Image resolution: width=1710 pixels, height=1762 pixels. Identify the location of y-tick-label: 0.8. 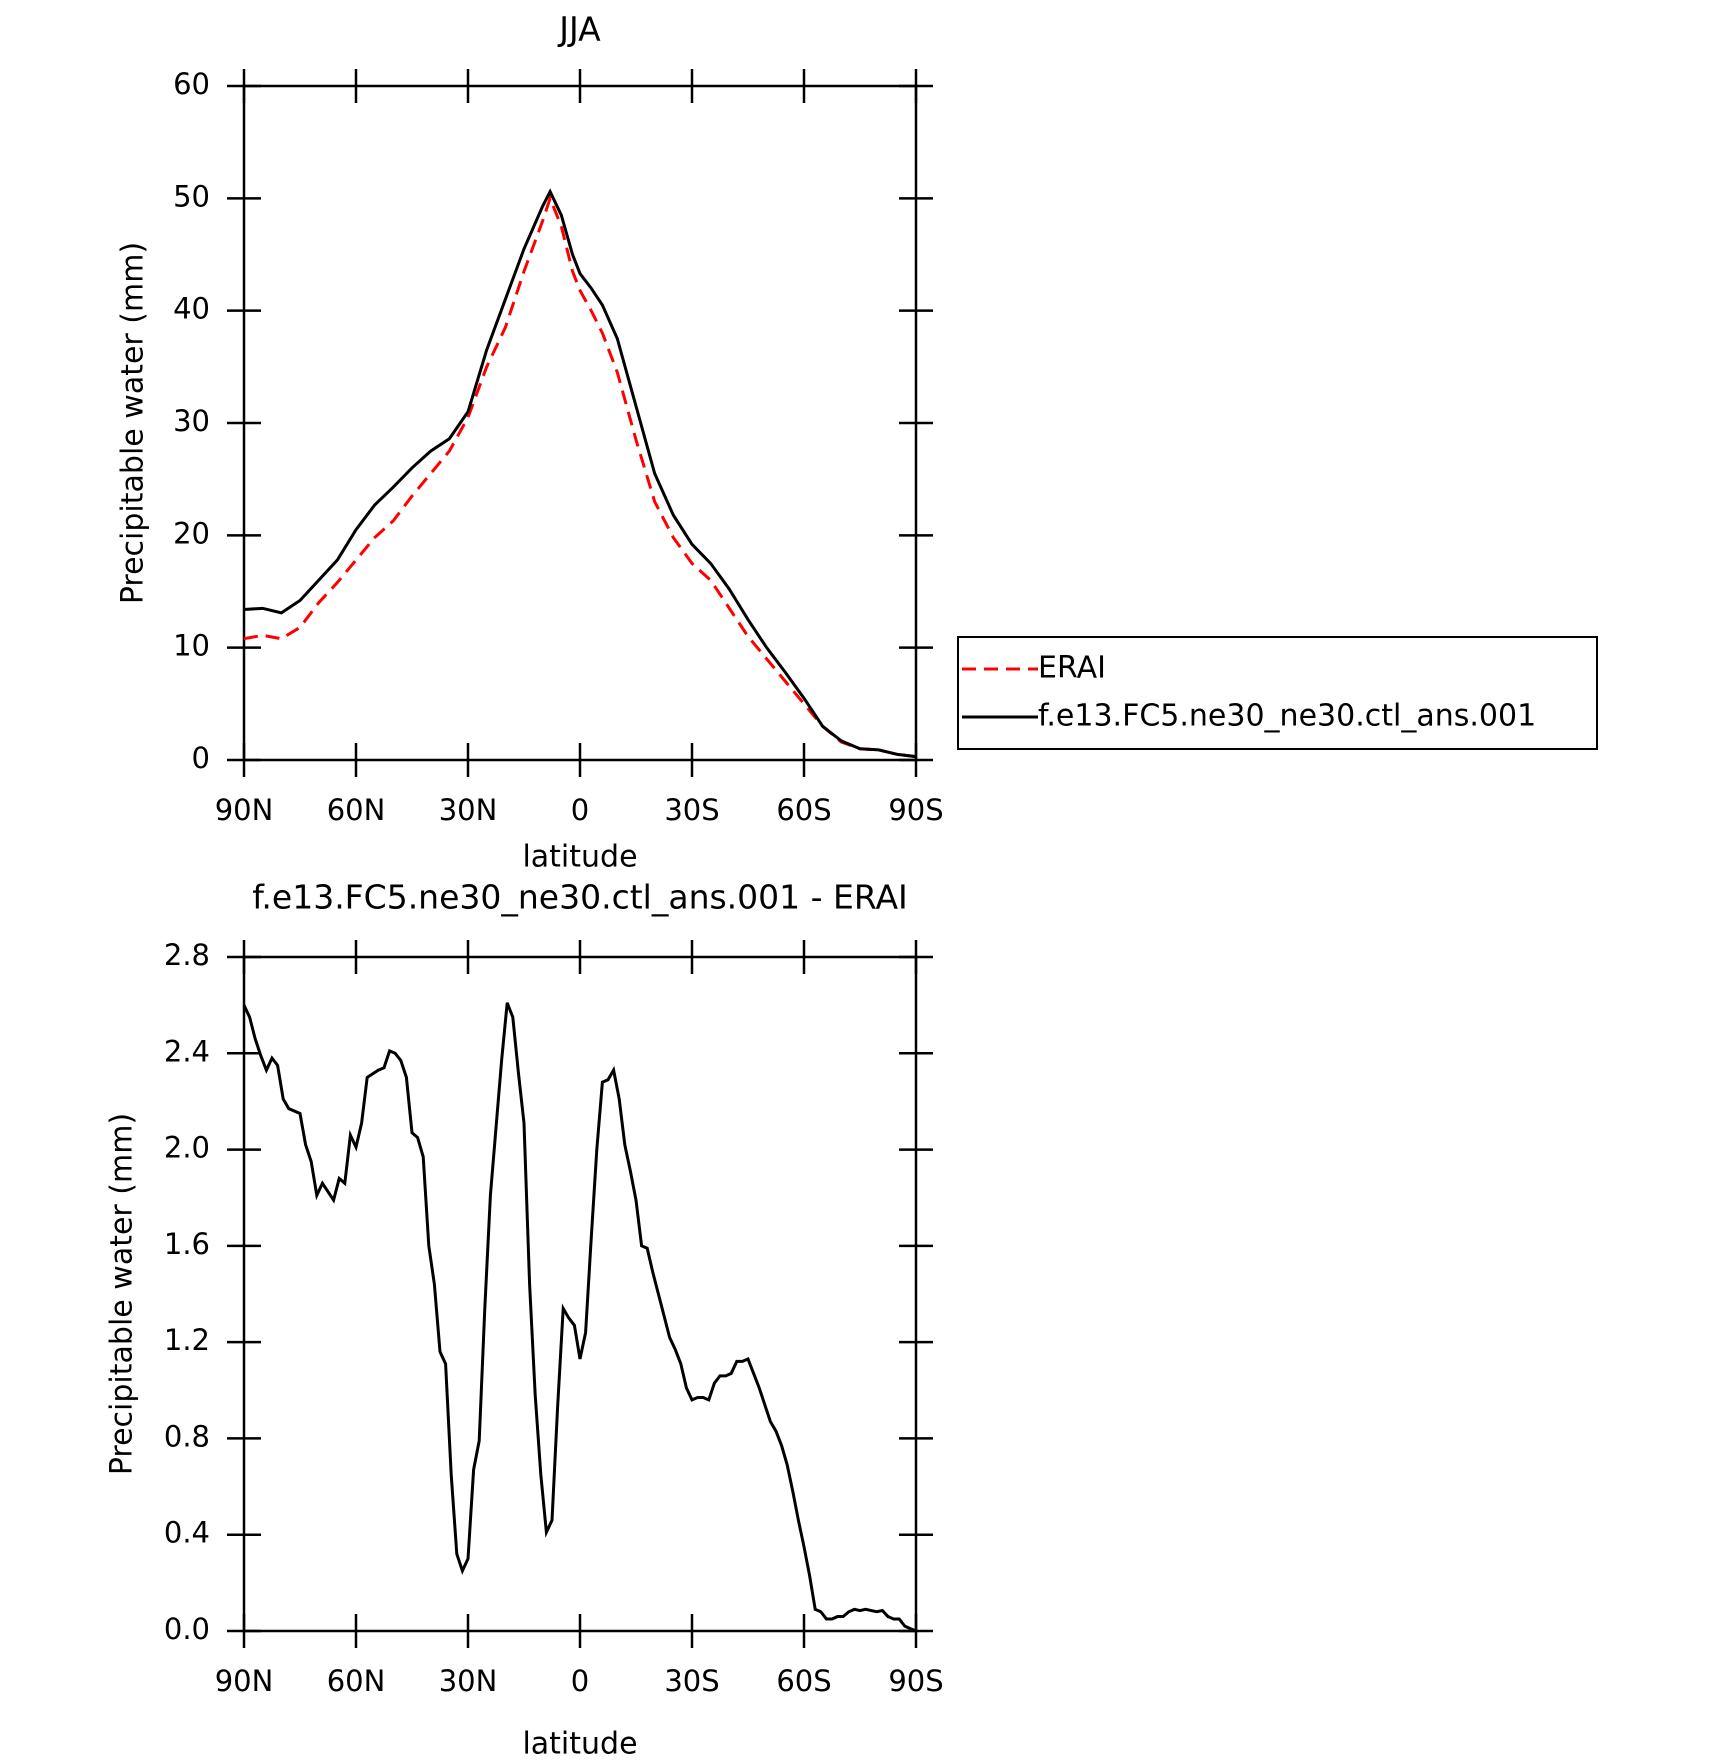
(187, 1436).